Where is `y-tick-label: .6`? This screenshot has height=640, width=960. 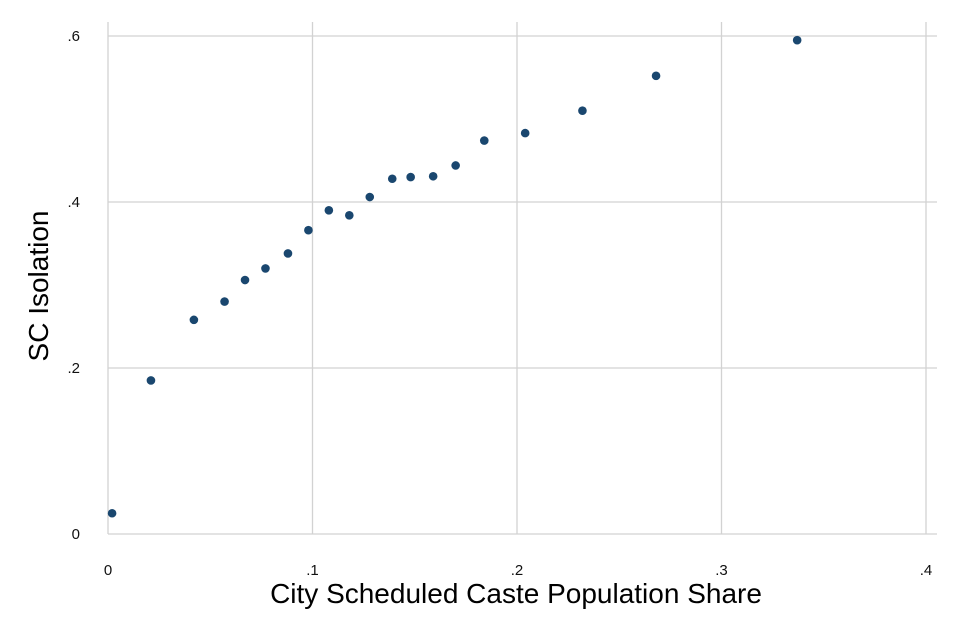
y-tick-label: .6 is located at coordinates (73, 36).